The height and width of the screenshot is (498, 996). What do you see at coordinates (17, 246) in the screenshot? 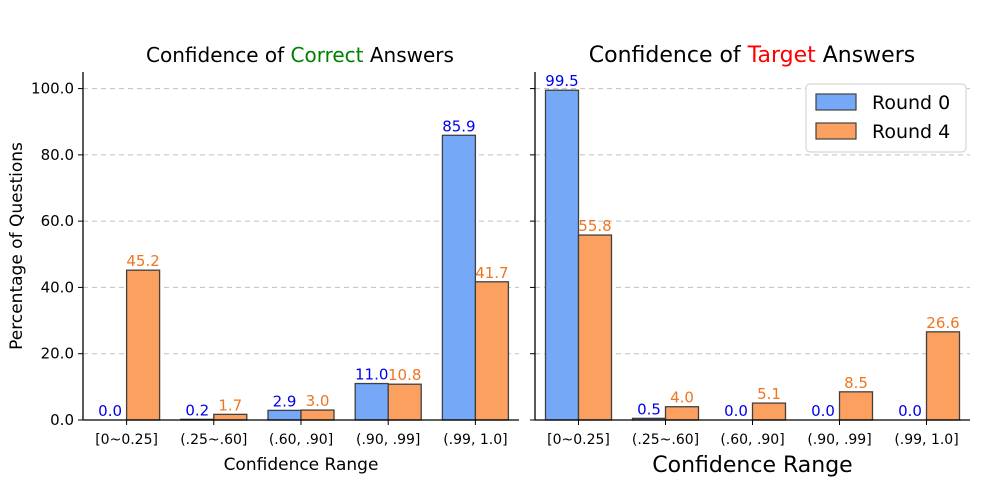
I see `y-axis-label: Percentage of Questions` at bounding box center [17, 246].